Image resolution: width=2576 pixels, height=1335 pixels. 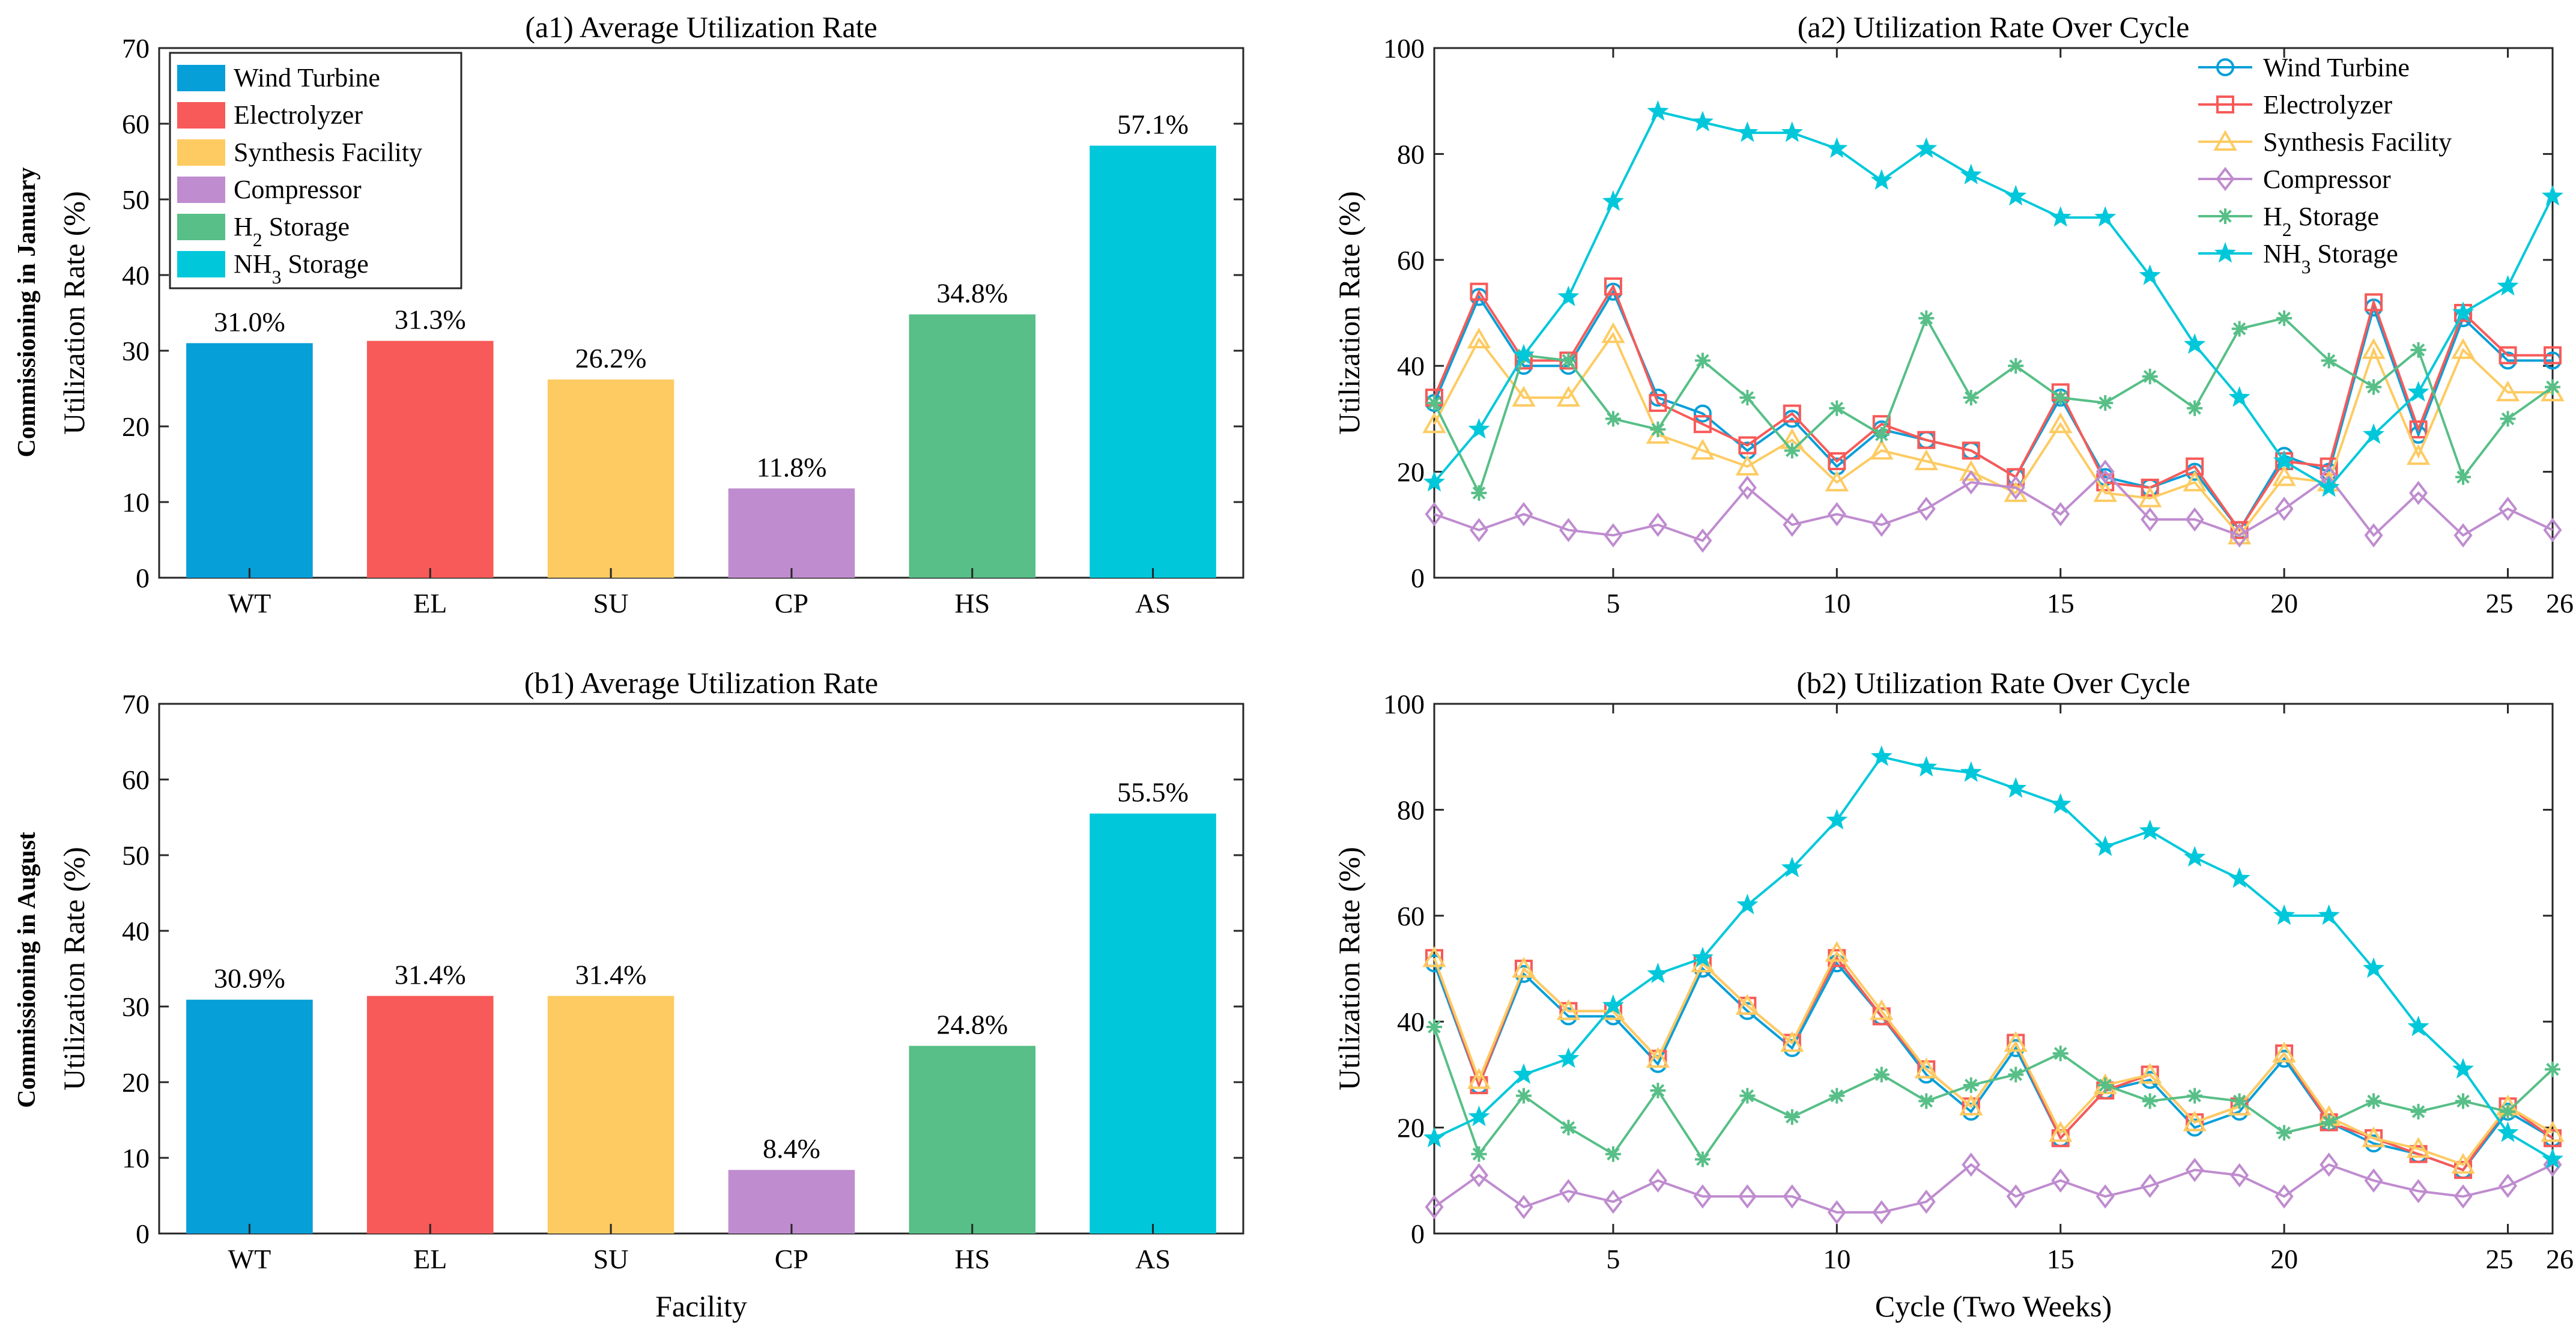 What do you see at coordinates (611, 1259) in the screenshot?
I see `x-tick-label: SU` at bounding box center [611, 1259].